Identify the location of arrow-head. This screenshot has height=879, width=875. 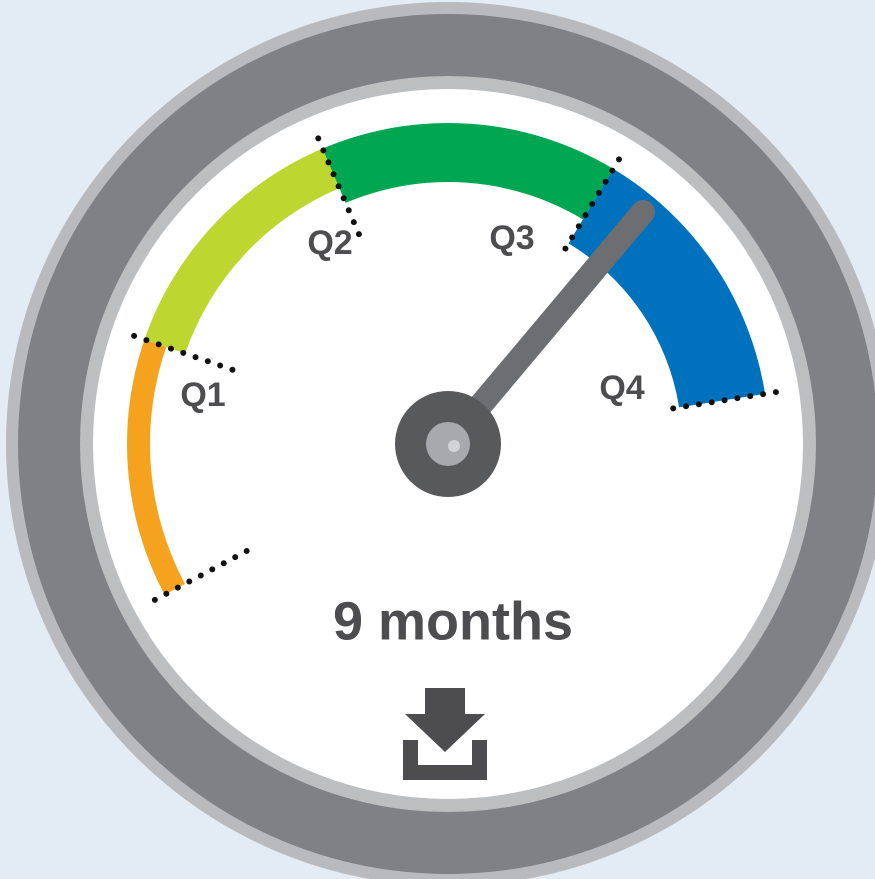
(445, 733).